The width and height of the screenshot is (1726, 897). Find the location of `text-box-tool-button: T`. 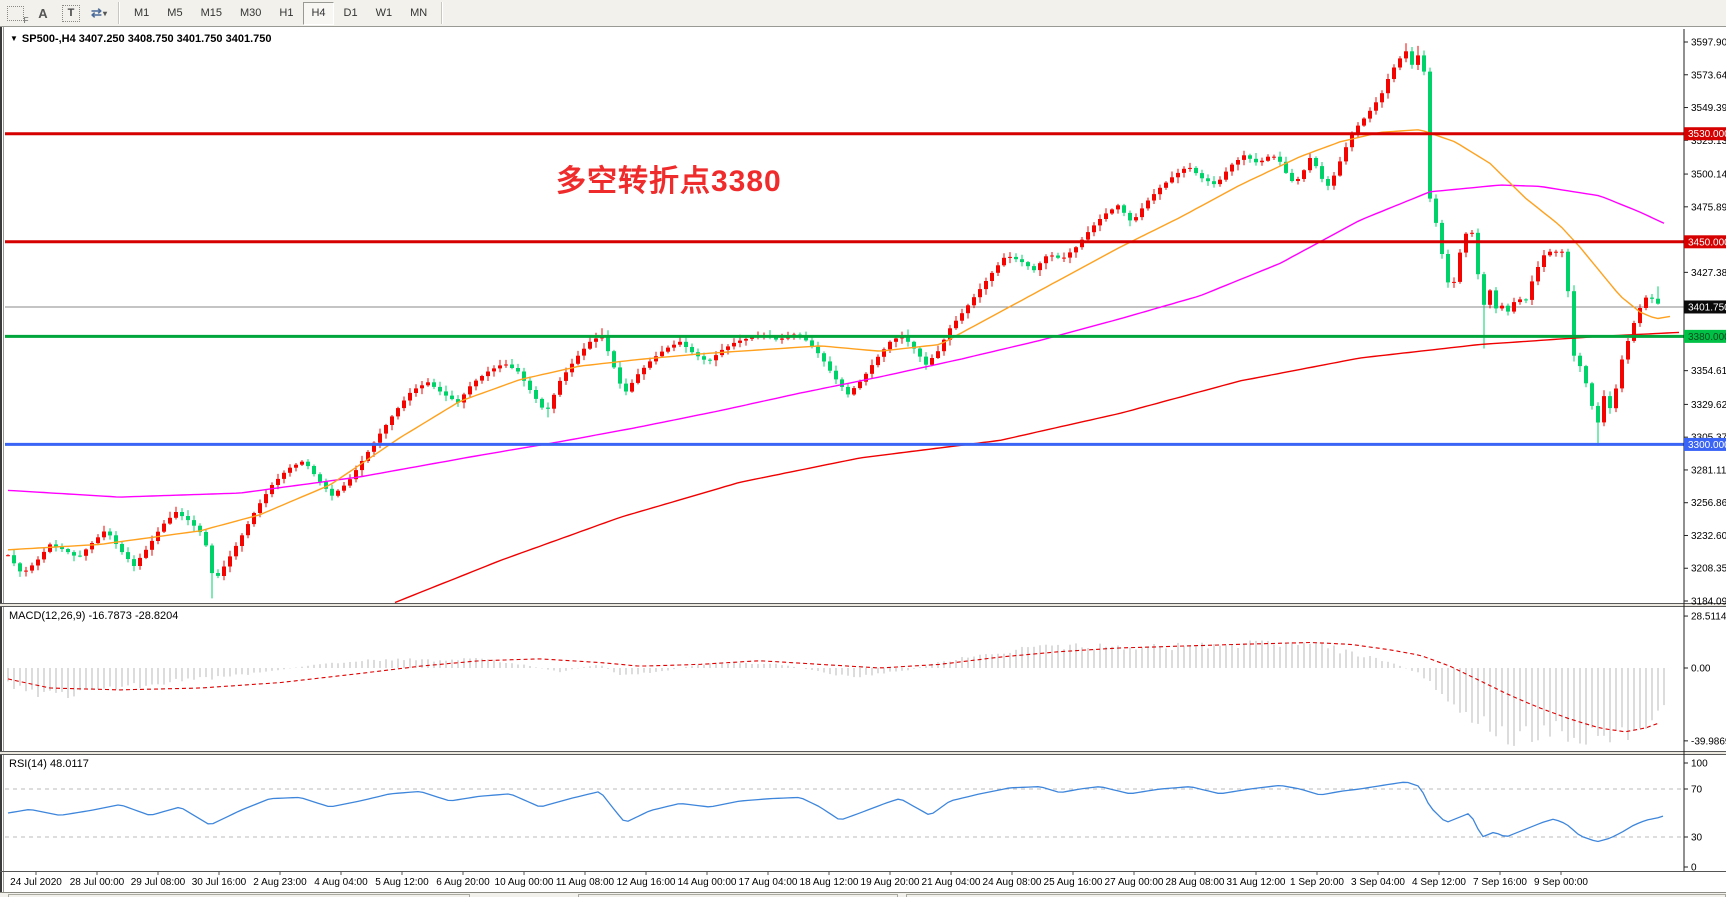

text-box-tool-button: T is located at coordinates (71, 13).